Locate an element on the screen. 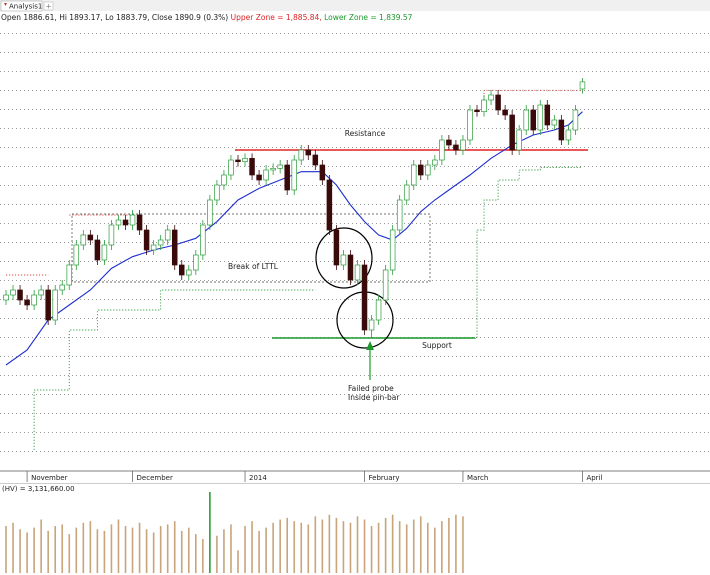 Image resolution: width=710 pixels, height=575 pixels. tab-bar is located at coordinates (355, 5).